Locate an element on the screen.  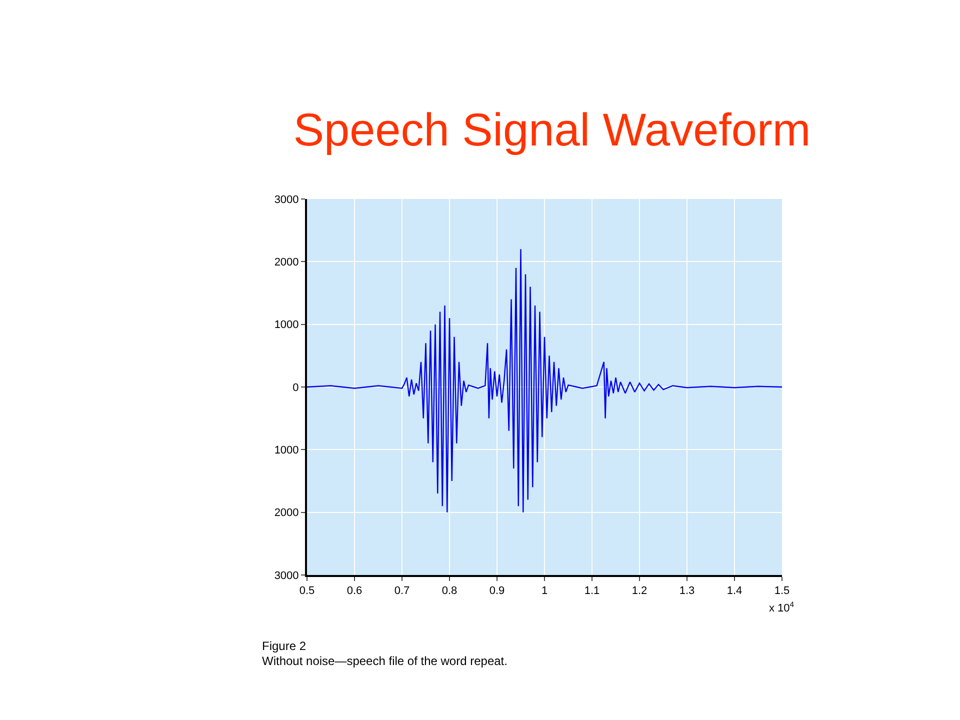
x-tick-label: 1.2 is located at coordinates (640, 591).